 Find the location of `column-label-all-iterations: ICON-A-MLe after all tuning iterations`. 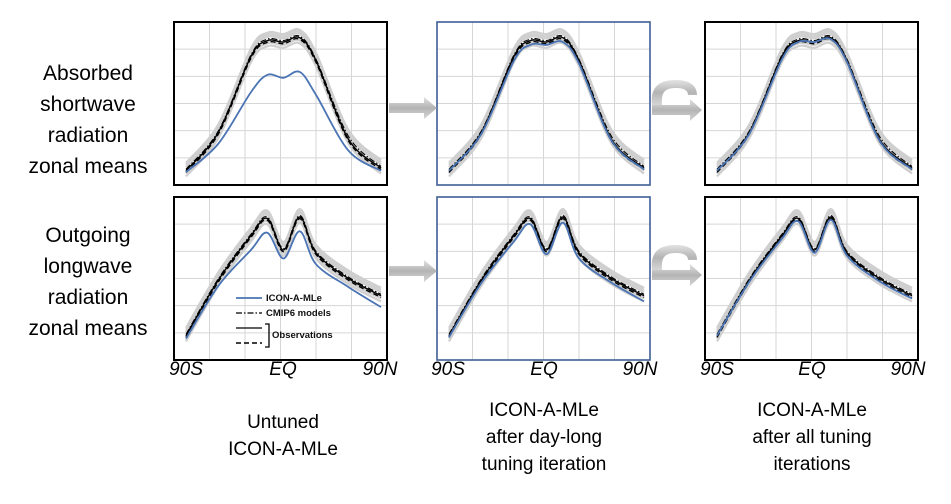

column-label-all-iterations: ICON-A-MLe after all tuning iterations is located at coordinates (811, 437).